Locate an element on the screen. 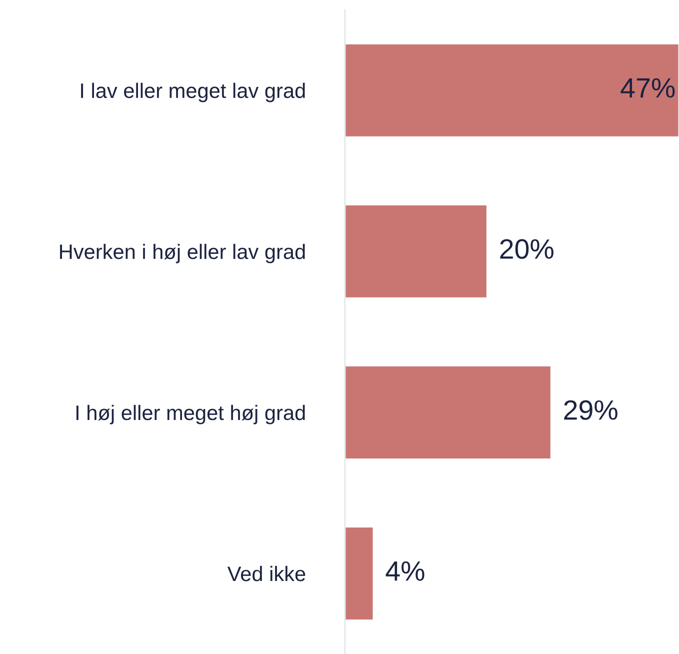 The height and width of the screenshot is (654, 679). data-label: 29% is located at coordinates (591, 410).